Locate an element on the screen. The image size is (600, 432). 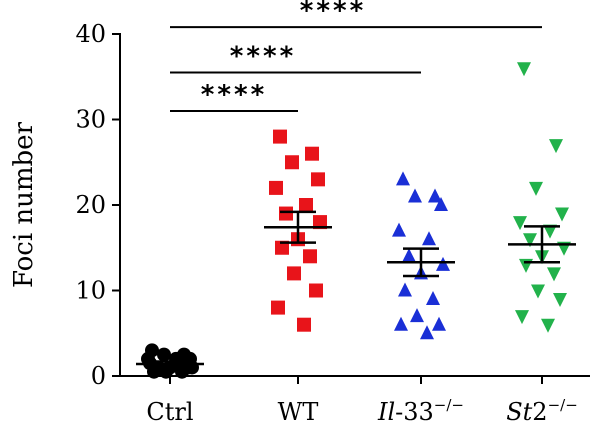
y-tick-label: 30 is located at coordinates (90, 120).